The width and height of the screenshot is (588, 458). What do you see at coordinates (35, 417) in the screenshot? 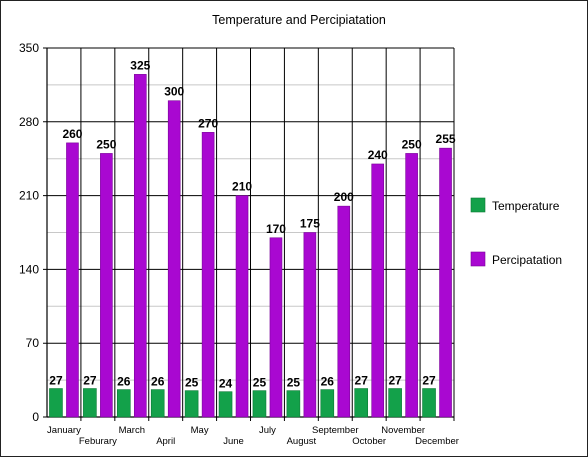
I see `y-tick-label: 0` at bounding box center [35, 417].